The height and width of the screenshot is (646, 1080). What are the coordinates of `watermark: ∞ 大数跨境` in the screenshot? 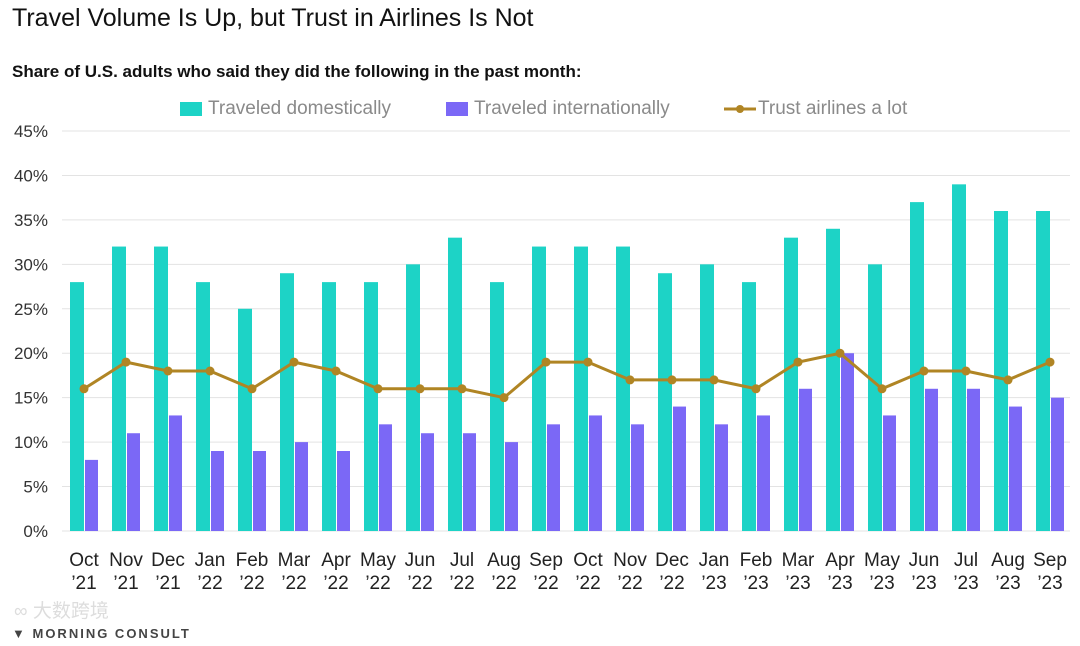 It's located at (61, 611).